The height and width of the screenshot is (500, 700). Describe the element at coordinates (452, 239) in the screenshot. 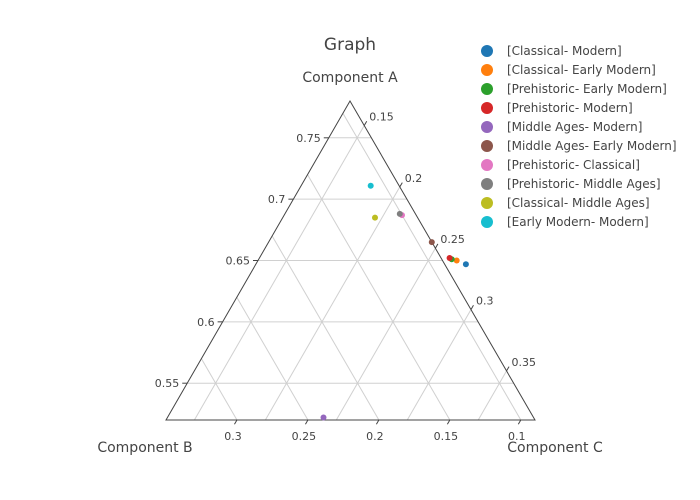

I see `tick-label-c: 0.25` at that location.